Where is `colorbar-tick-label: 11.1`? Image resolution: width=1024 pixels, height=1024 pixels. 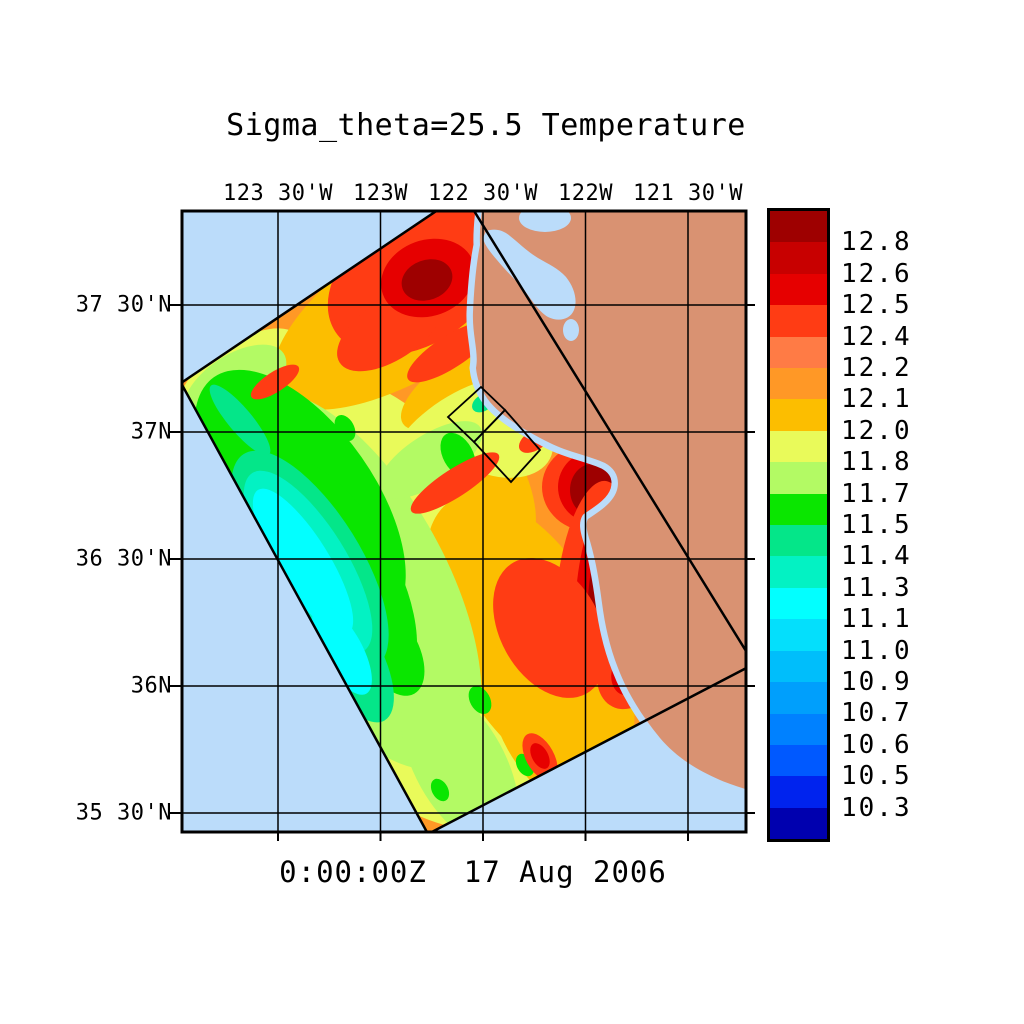 colorbar-tick-label: 11.1 is located at coordinates (876, 619).